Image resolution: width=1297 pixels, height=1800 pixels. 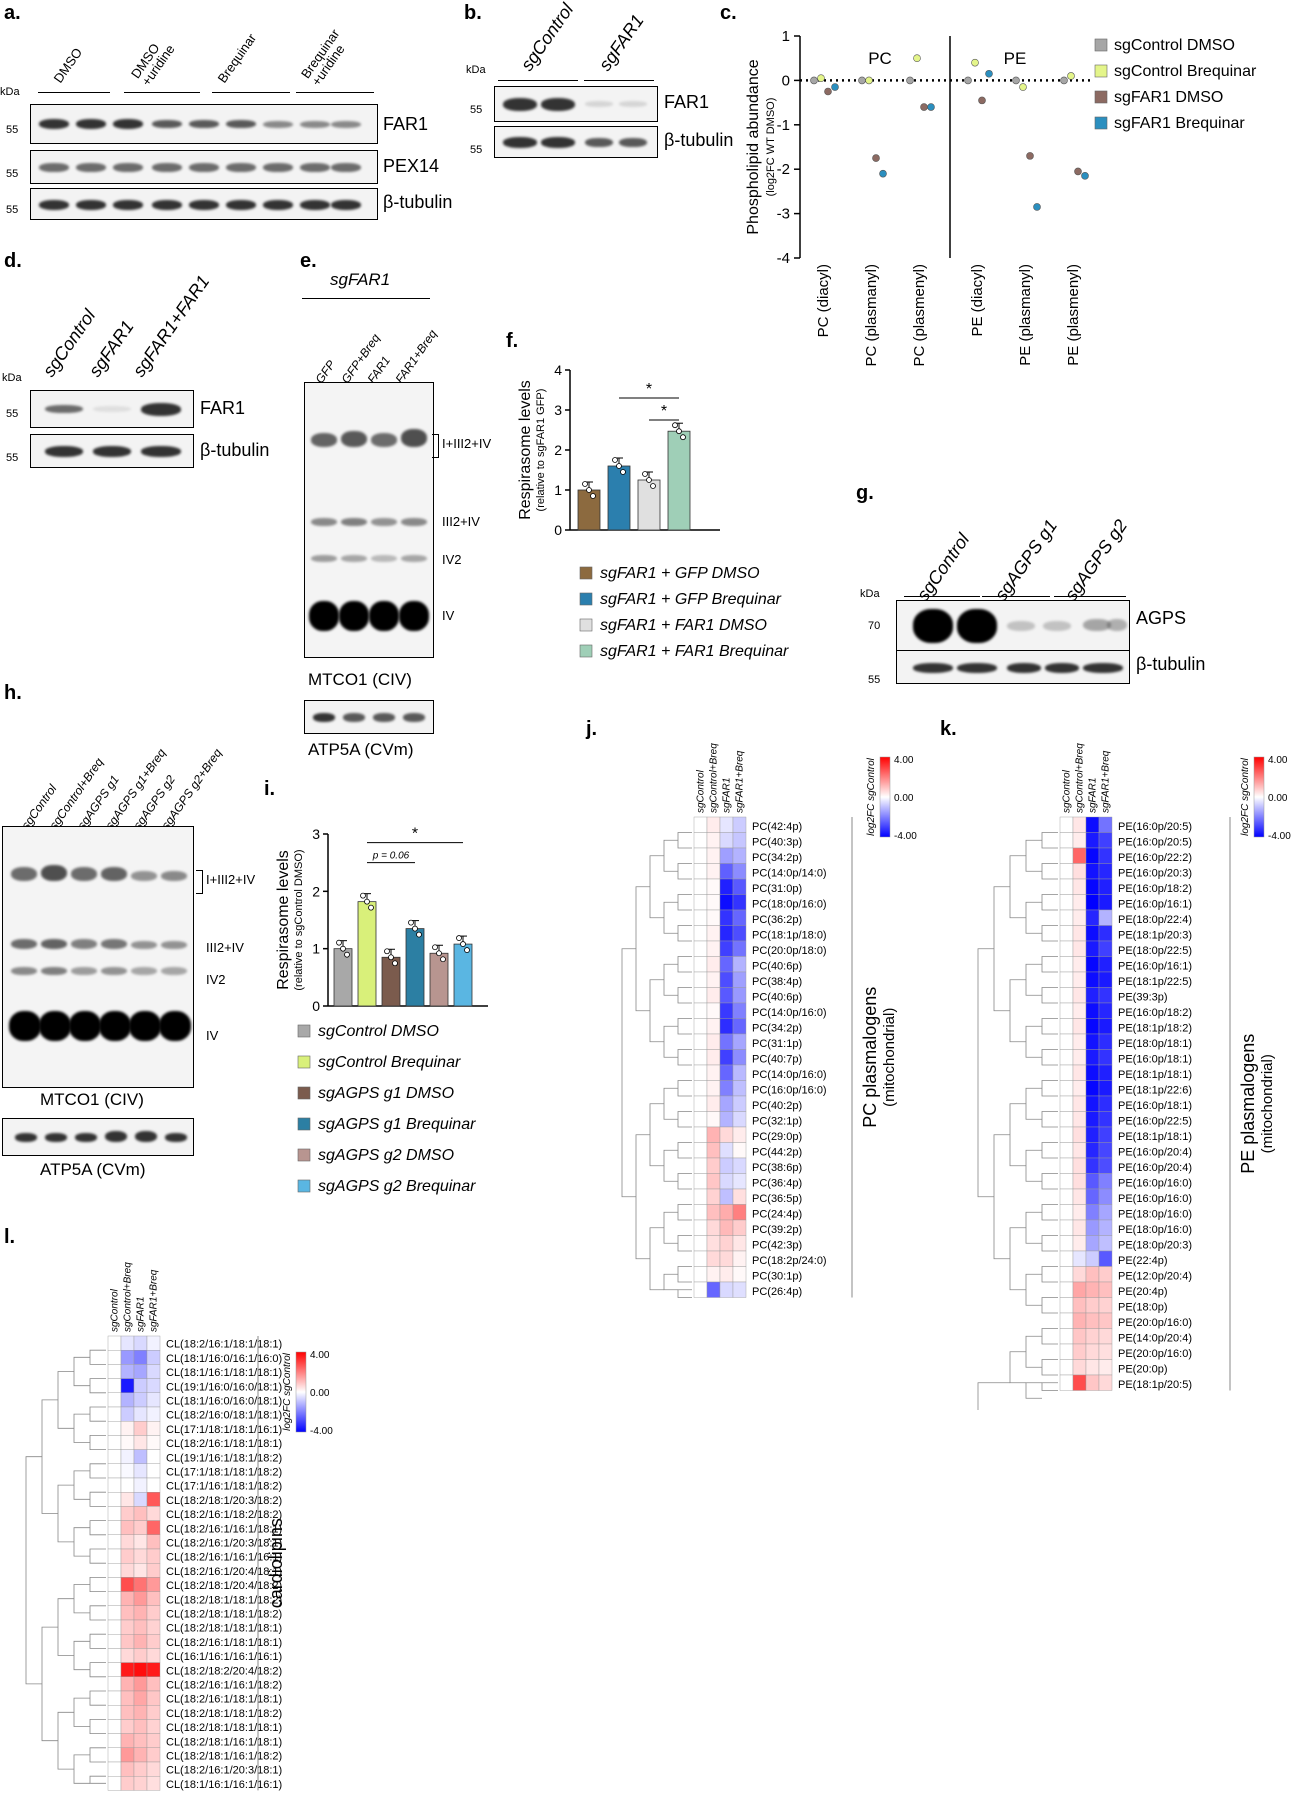 I want to click on band-label: IV, so click(x=448, y=615).